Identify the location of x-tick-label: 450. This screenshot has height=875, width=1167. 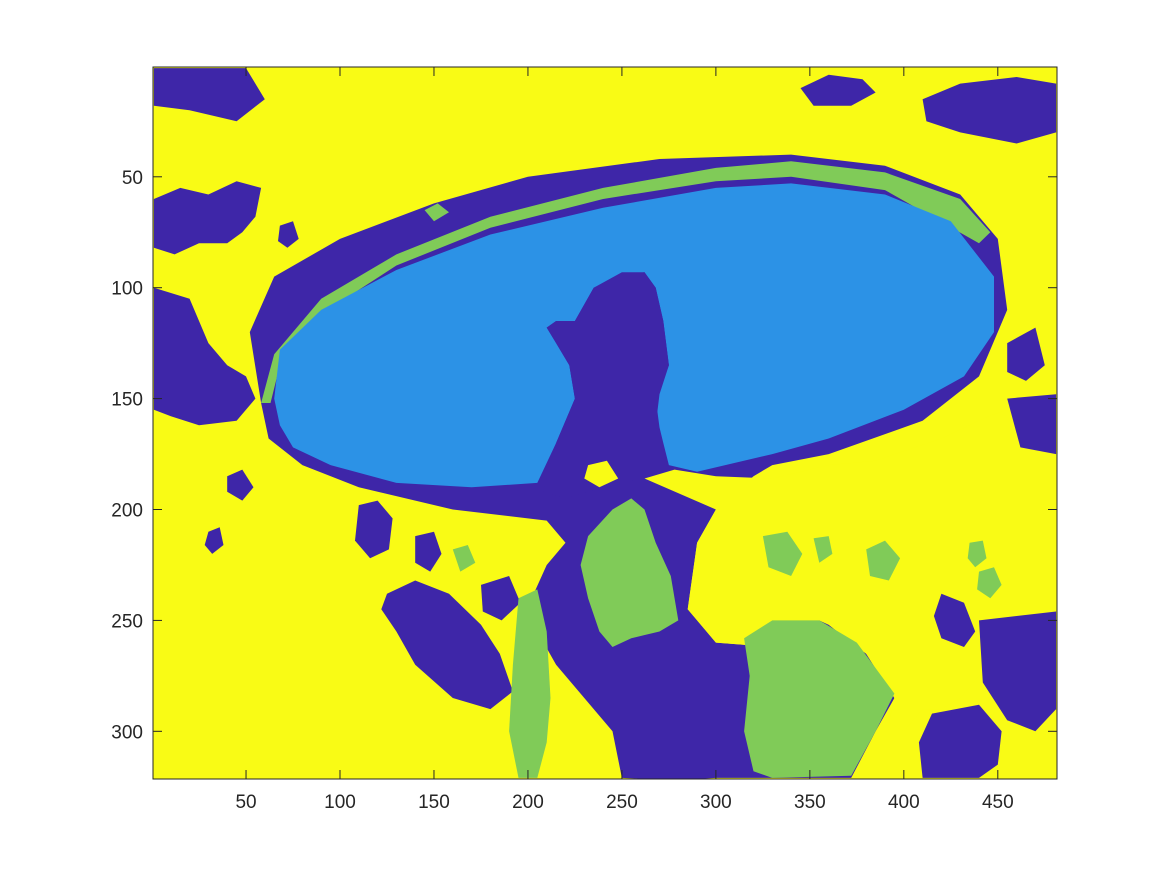
(998, 802).